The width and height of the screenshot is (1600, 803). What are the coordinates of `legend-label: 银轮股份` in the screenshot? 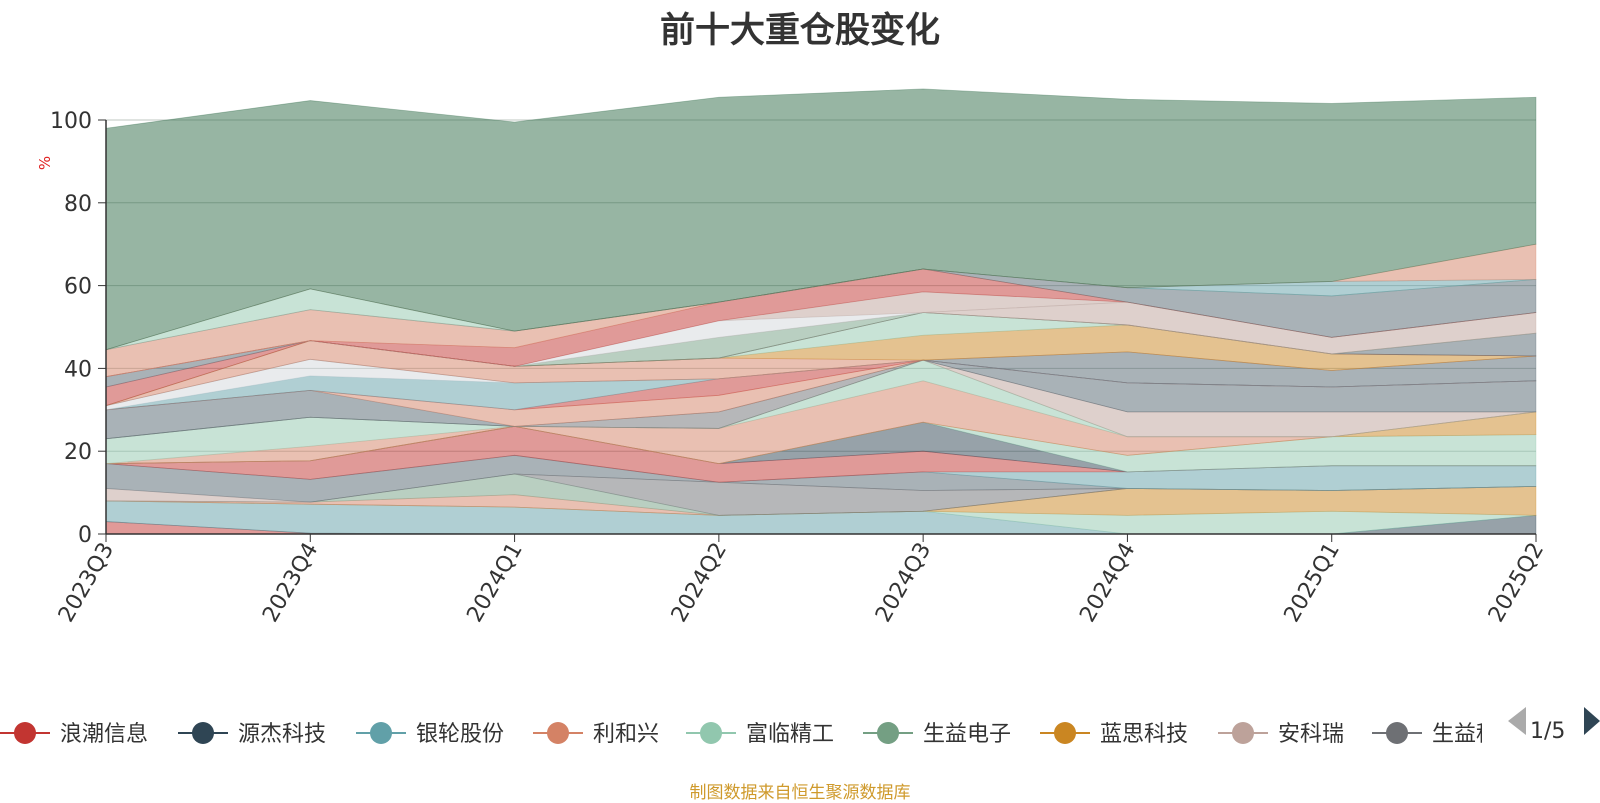 It's located at (460, 734).